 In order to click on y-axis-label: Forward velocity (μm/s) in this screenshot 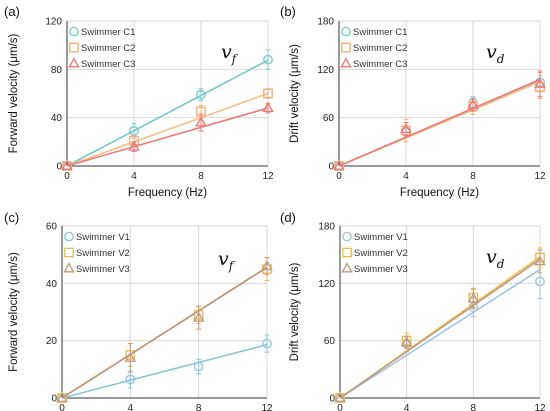, I will do `click(14, 93)`.